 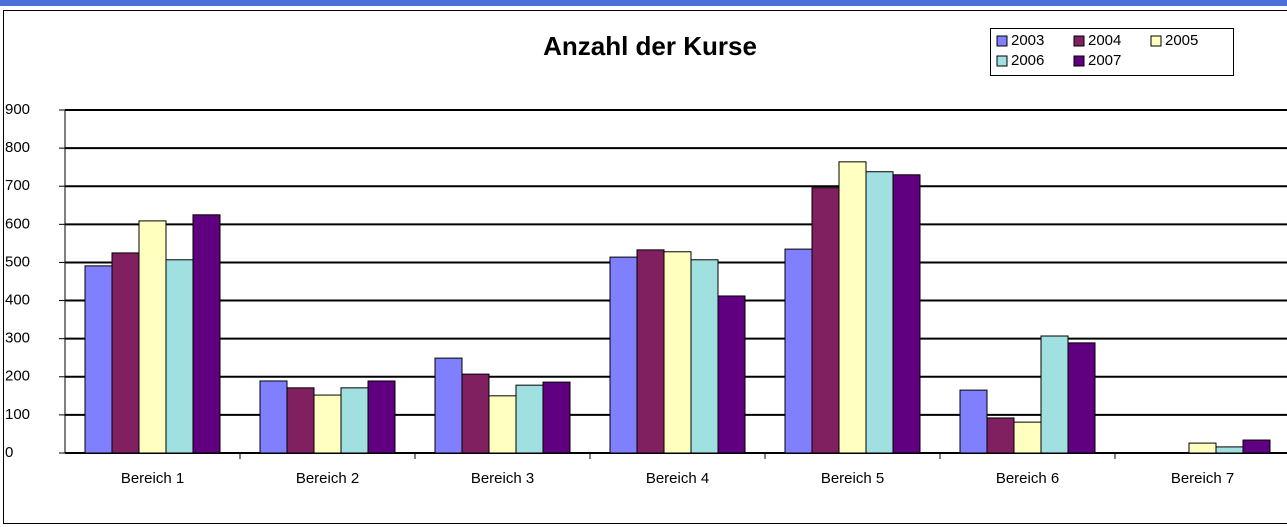 What do you see at coordinates (1181, 40) in the screenshot?
I see `legend-label: 2005` at bounding box center [1181, 40].